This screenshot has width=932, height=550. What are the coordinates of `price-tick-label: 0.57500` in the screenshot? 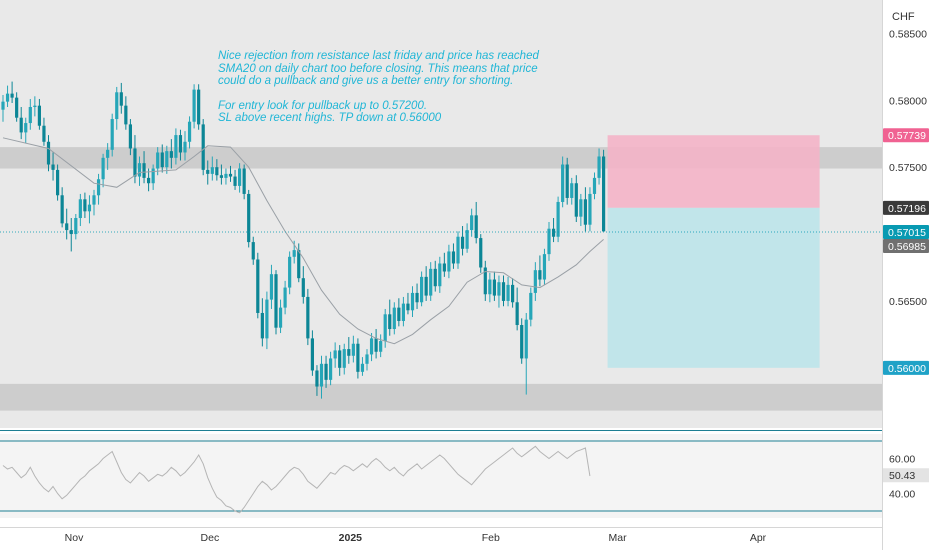 It's located at (908, 168).